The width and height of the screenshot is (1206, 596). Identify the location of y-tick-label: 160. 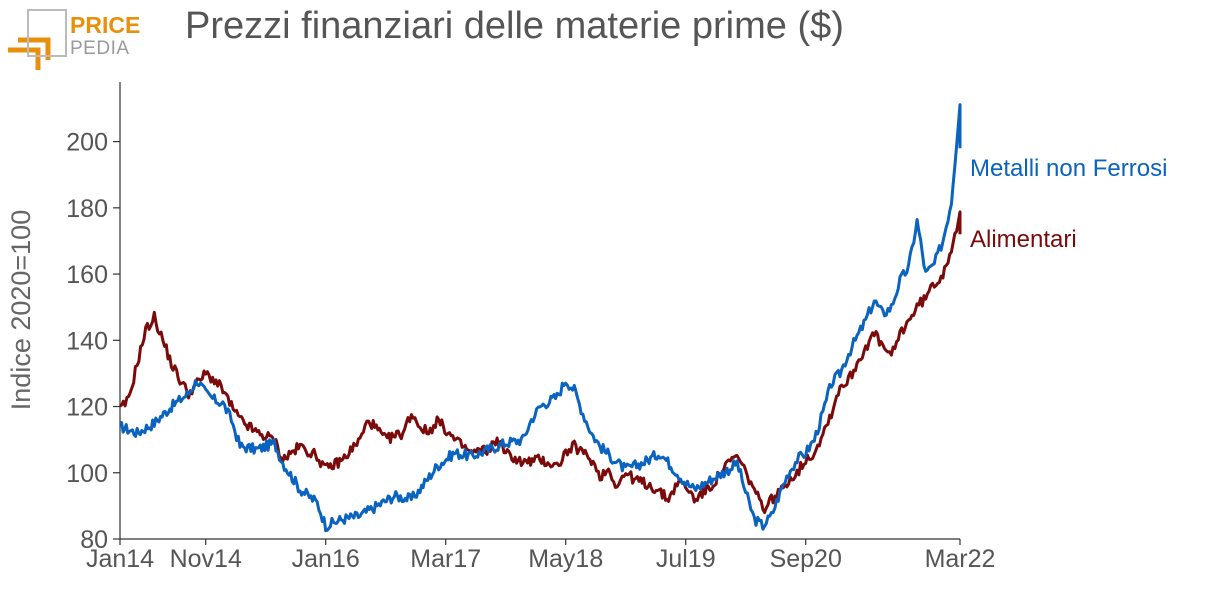
(87, 275).